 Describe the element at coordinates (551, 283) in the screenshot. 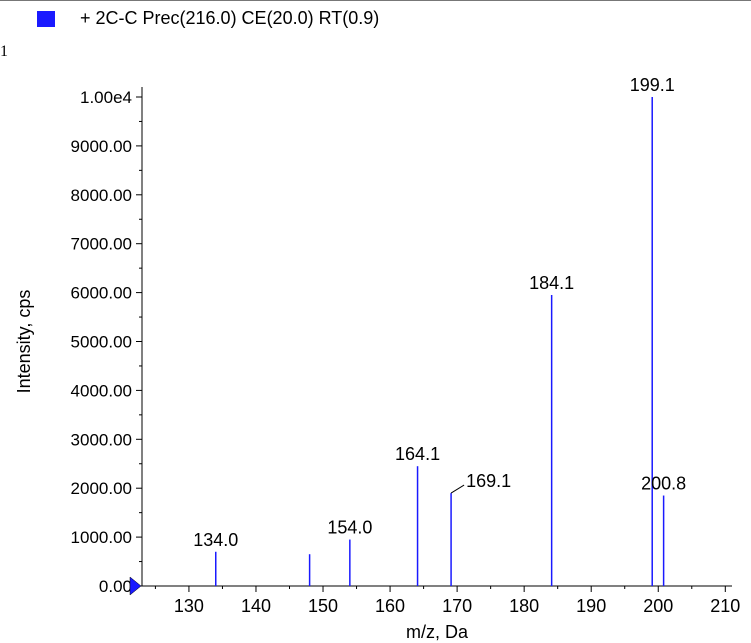

I see `peak-label: 184.1` at that location.